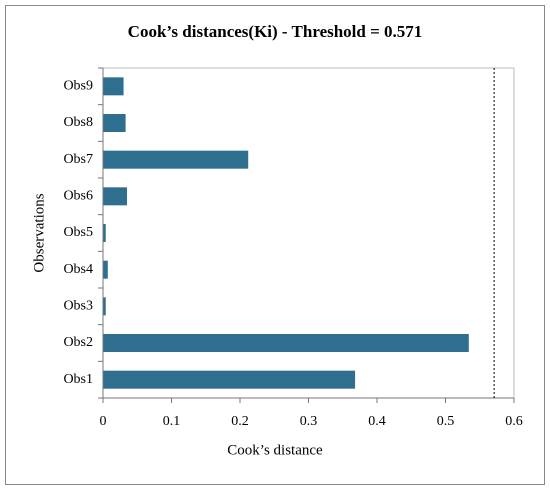  Describe the element at coordinates (39, 232) in the screenshot. I see `y-axis-label: Observations` at that location.